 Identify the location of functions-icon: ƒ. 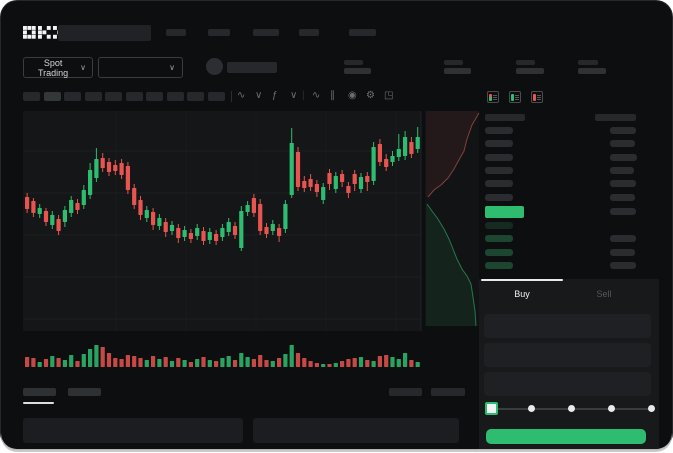
(275, 95).